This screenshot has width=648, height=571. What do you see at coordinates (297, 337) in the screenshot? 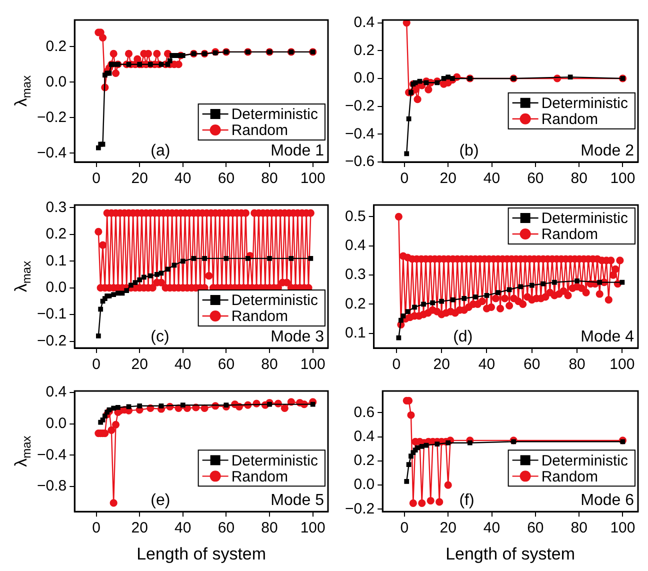
I see `annotation: Mode 3` at bounding box center [297, 337].